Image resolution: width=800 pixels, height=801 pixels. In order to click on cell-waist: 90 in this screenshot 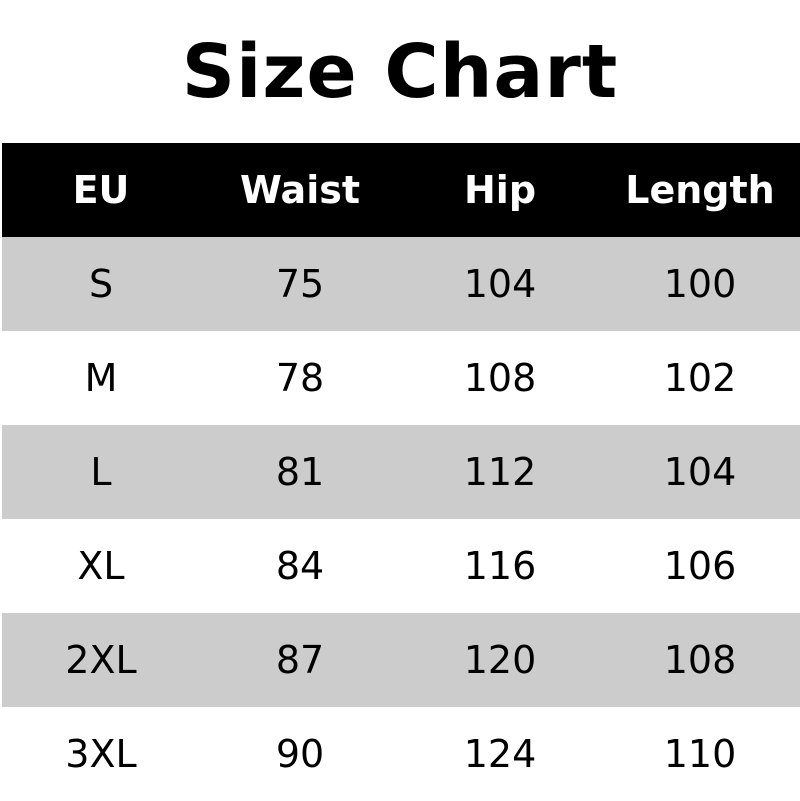, I will do `click(300, 754)`.